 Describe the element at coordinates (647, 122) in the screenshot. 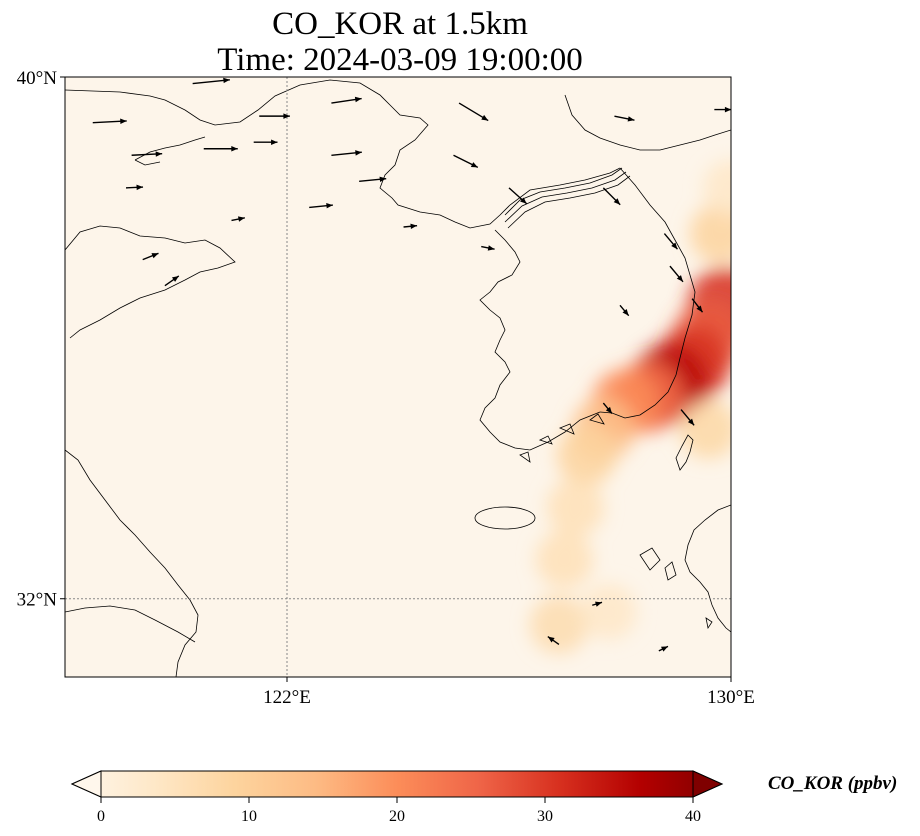

I see `coastline-korea-north-east` at that location.